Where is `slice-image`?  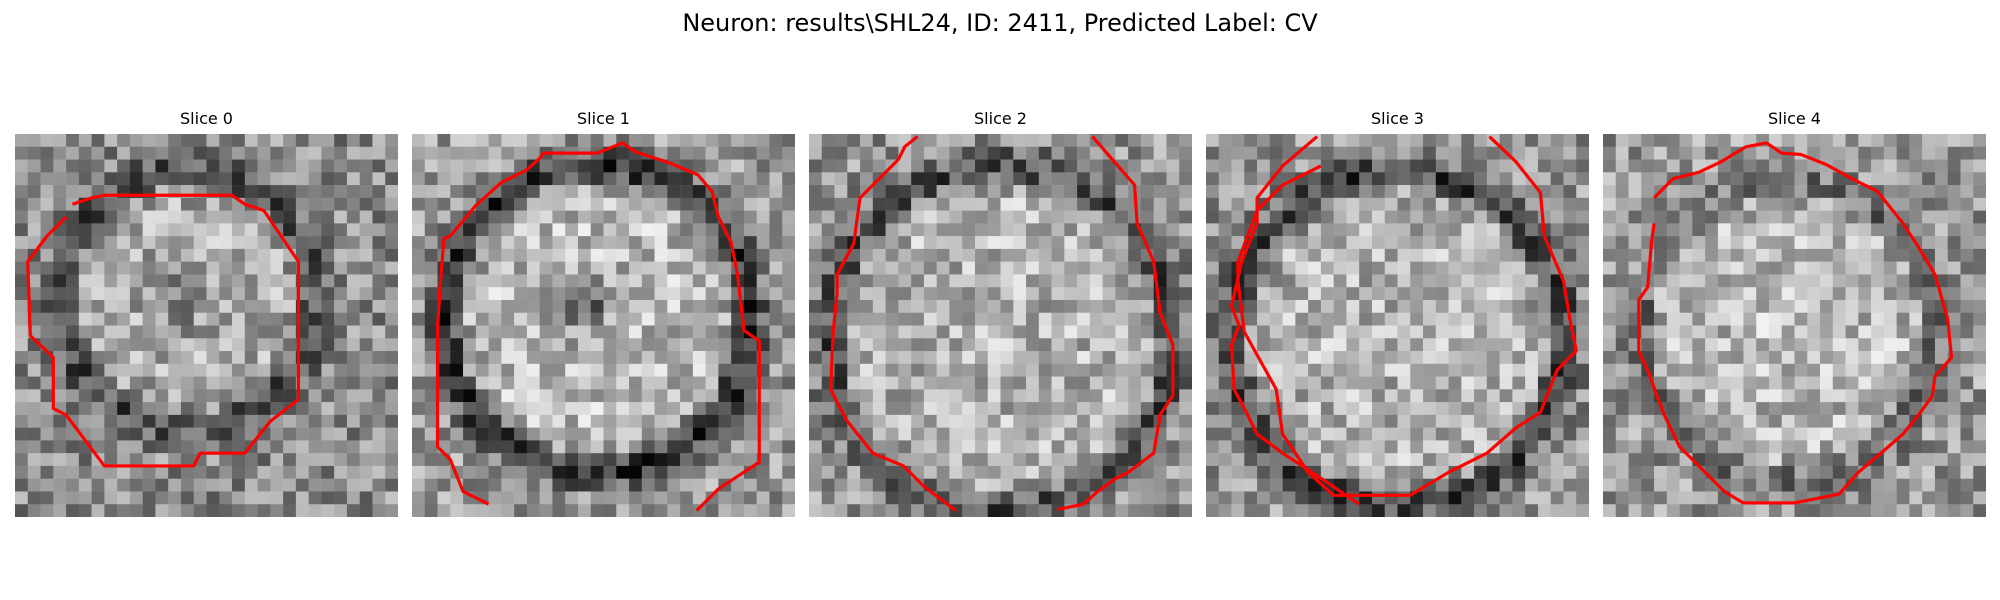 slice-image is located at coordinates (1794, 325).